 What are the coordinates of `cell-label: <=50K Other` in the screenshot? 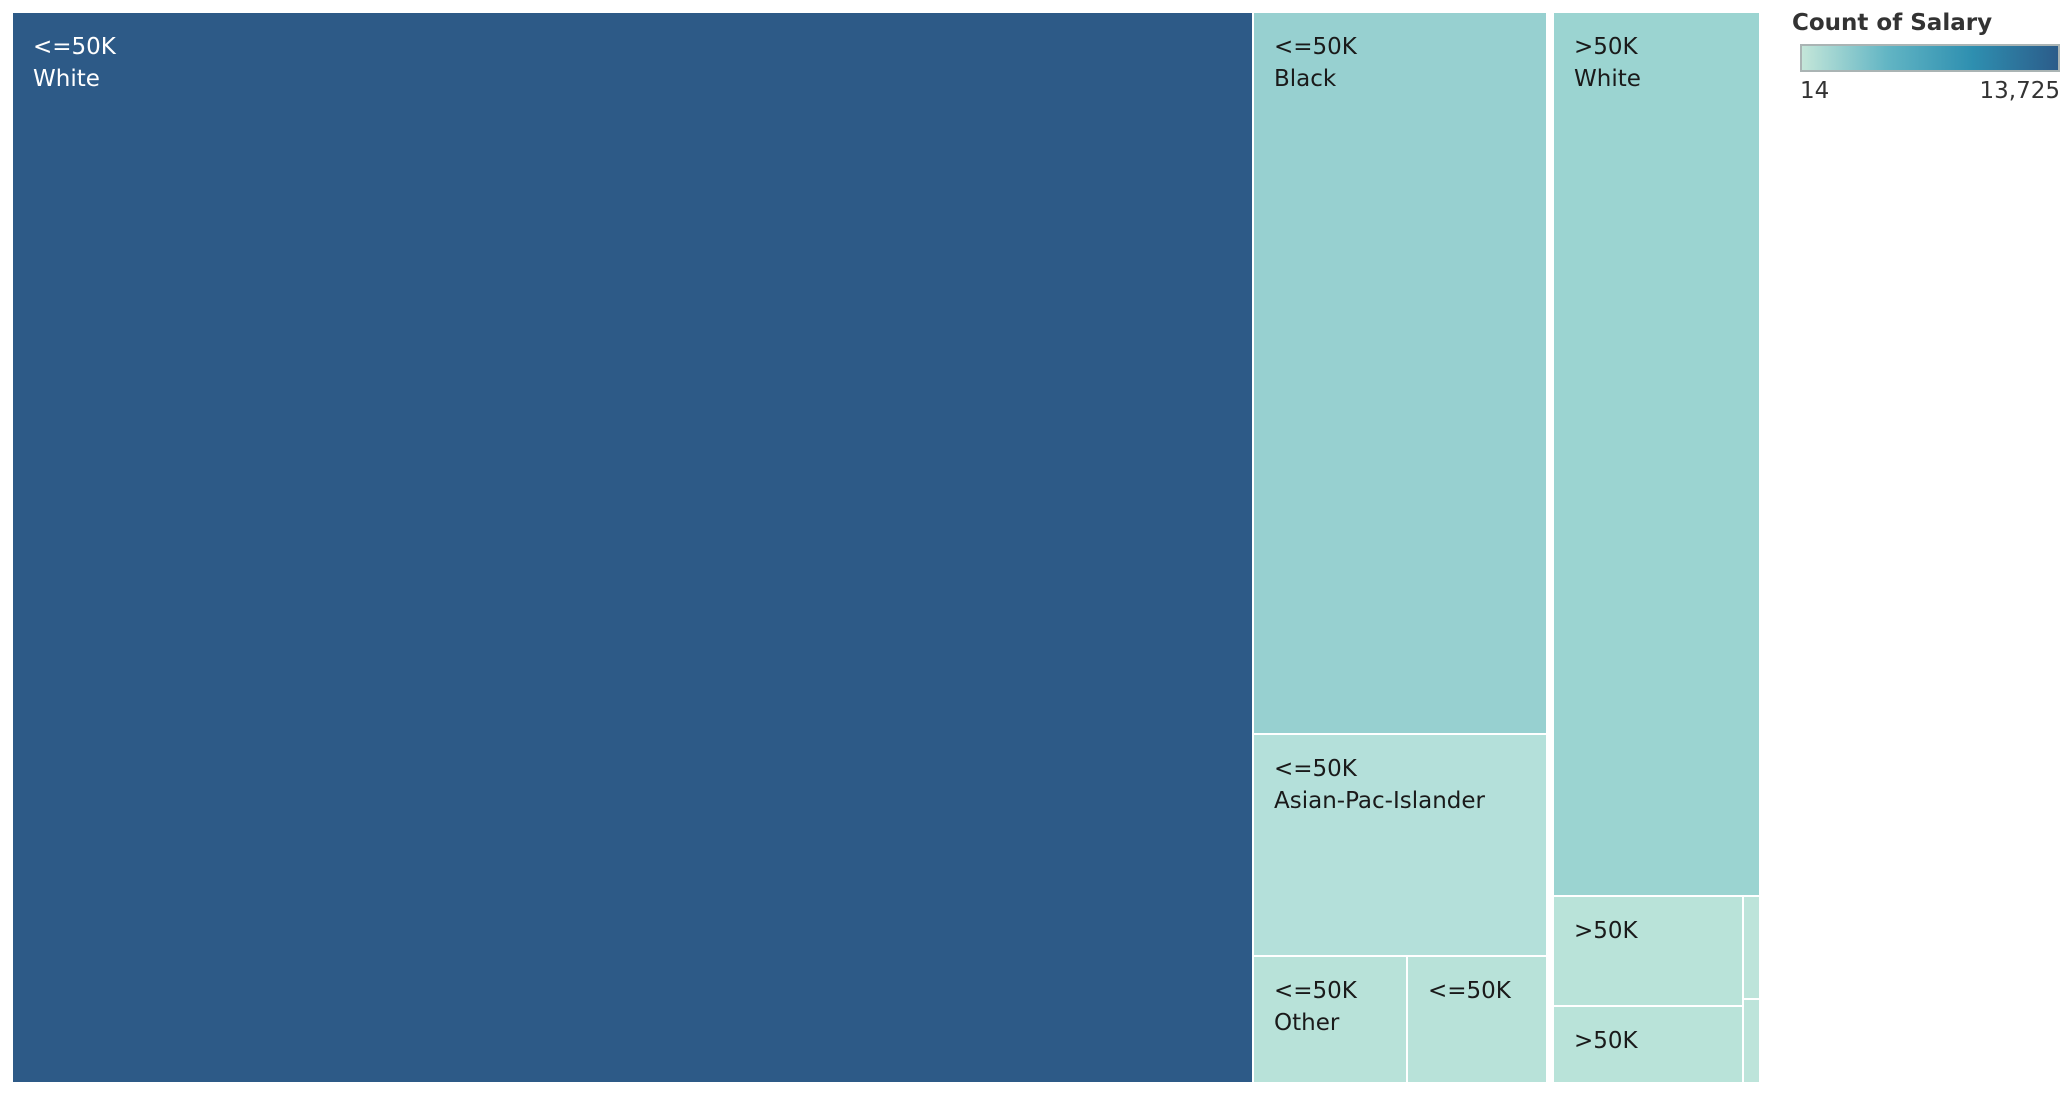 It's located at (1315, 1007).